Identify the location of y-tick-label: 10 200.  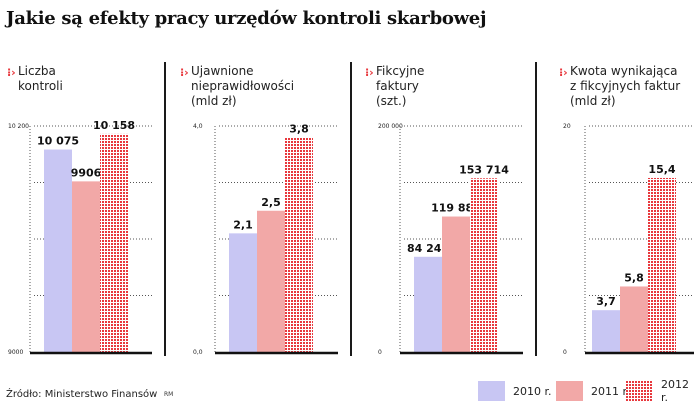
(18, 126).